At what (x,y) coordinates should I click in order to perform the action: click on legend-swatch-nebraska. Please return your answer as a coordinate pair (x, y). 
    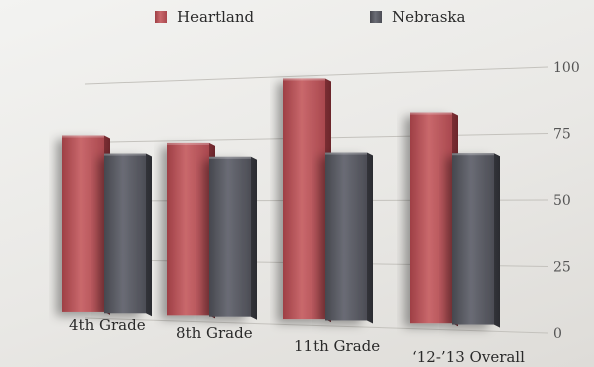
    Looking at the image, I should click on (376, 17).